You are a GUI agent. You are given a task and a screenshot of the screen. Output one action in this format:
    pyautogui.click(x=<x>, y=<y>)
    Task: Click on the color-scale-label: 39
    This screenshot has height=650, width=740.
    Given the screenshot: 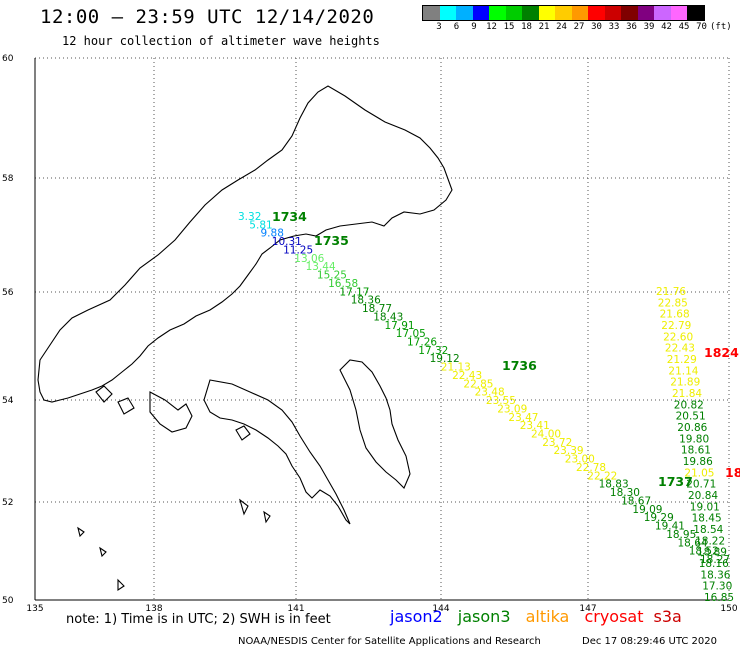 What is the action you would take?
    pyautogui.click(x=649, y=27)
    